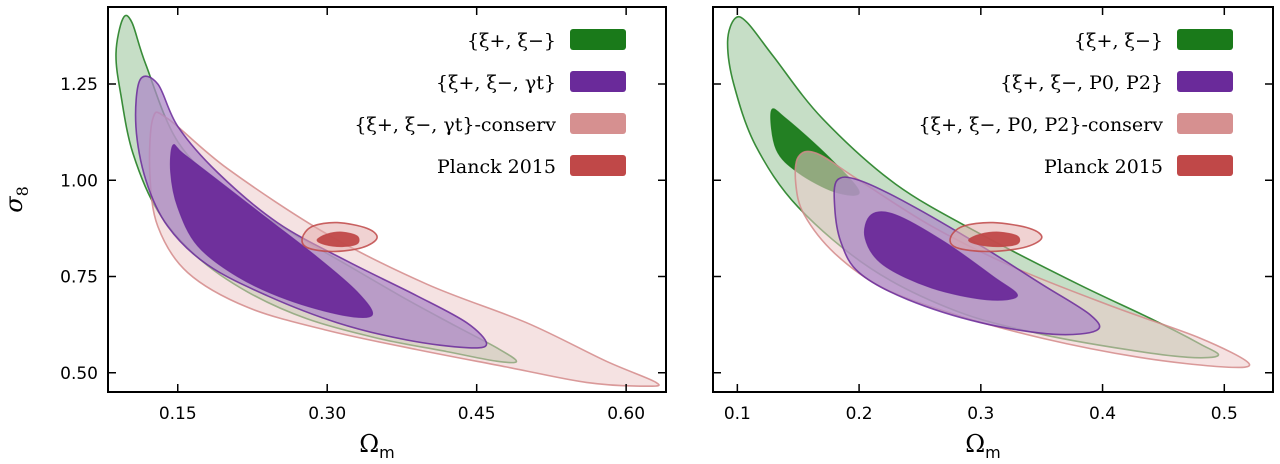 The height and width of the screenshot is (464, 1280). Describe the element at coordinates (859, 414) in the screenshot. I see `x-tick-label: 0.2` at that location.